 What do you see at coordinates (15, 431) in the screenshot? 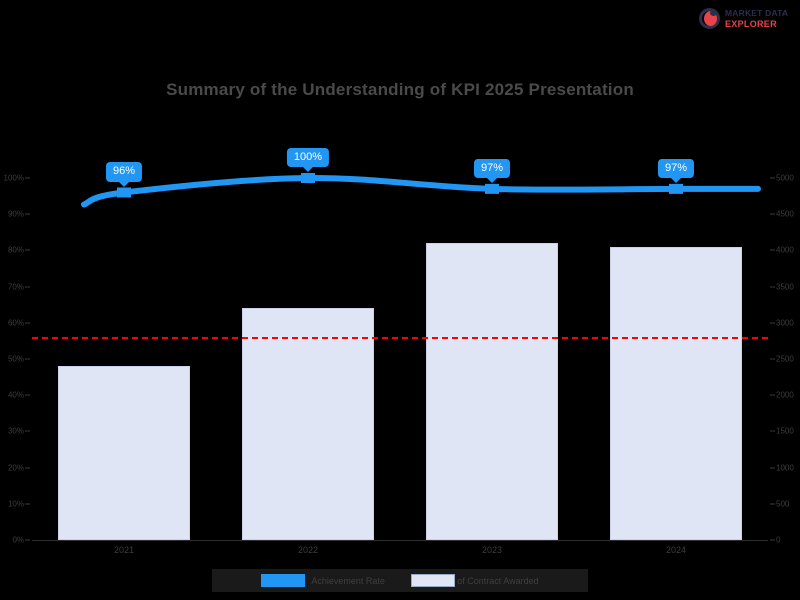
I see `y-axis-left-tick: 30%` at bounding box center [15, 431].